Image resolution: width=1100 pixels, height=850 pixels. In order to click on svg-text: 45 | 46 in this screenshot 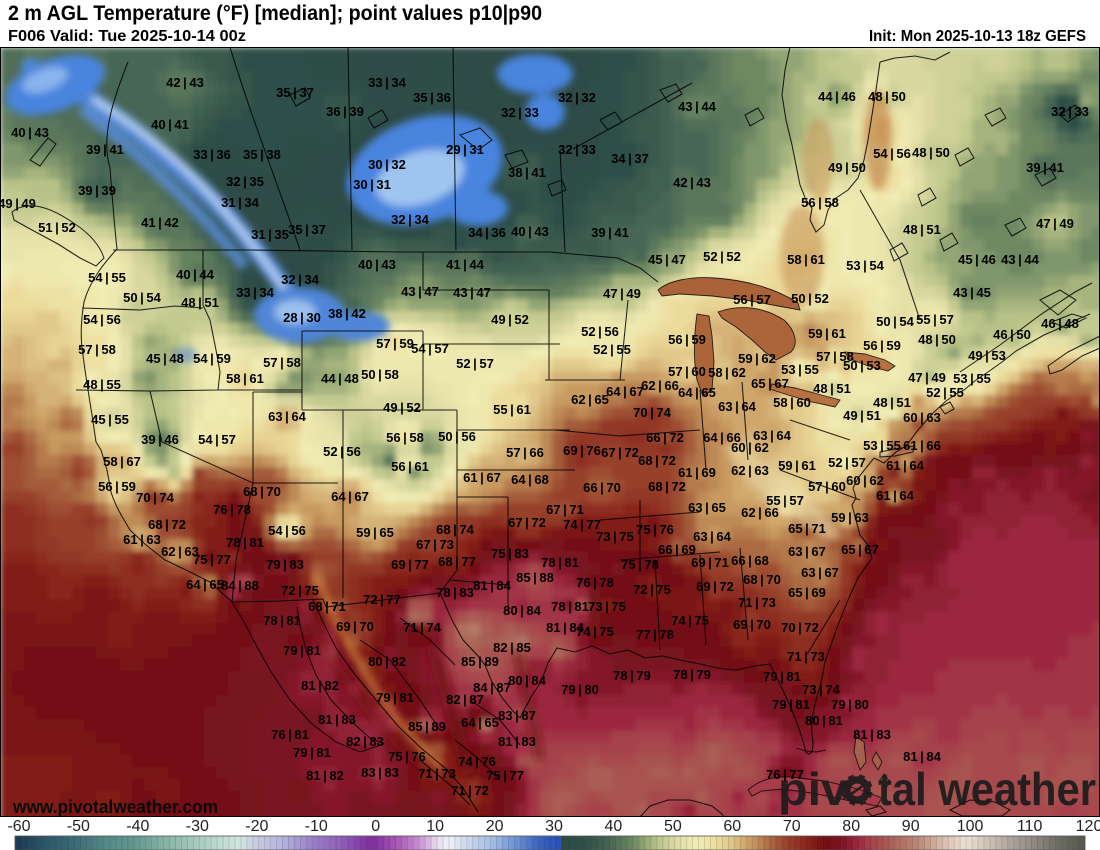, I will do `click(977, 259)`.